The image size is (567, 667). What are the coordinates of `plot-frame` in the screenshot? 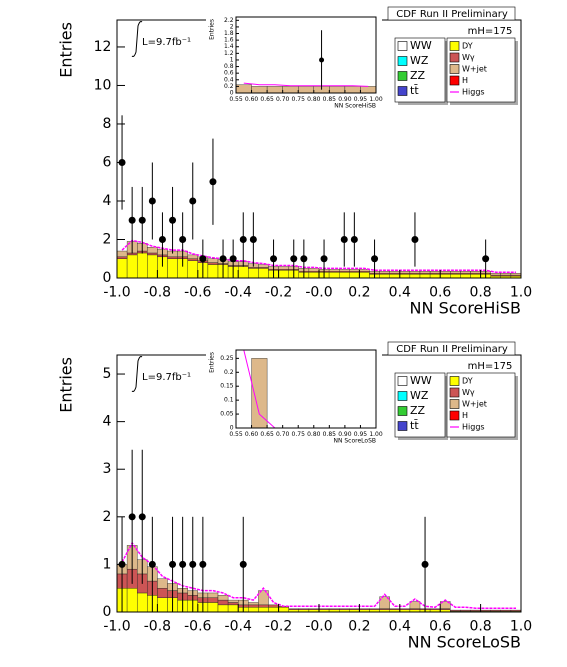 It's located at (306, 389).